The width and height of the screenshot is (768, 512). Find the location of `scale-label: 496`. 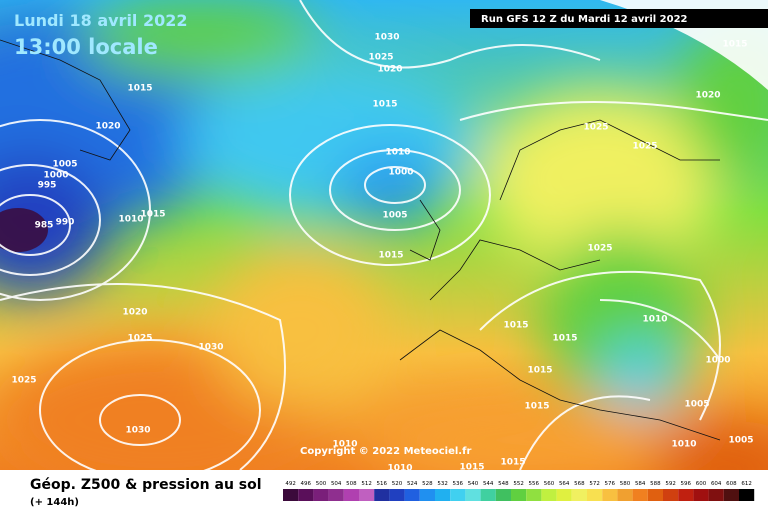

scale-label: 496 is located at coordinates (306, 484).